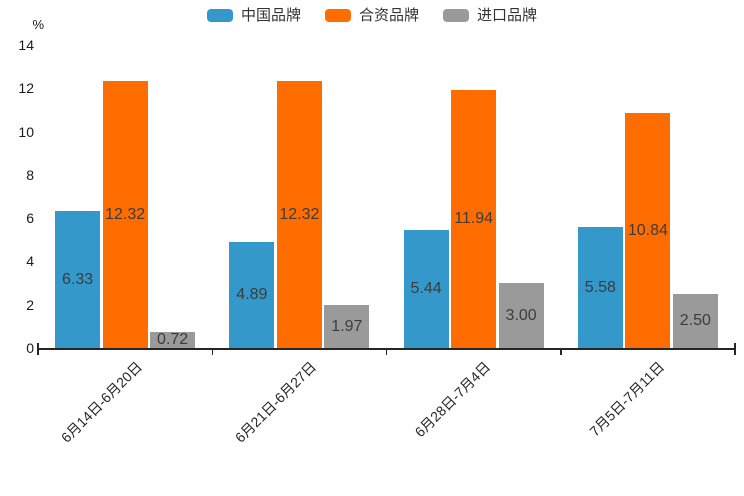 This screenshot has height=496, width=744. I want to click on legend-item-3: 进口品牌, so click(490, 15).